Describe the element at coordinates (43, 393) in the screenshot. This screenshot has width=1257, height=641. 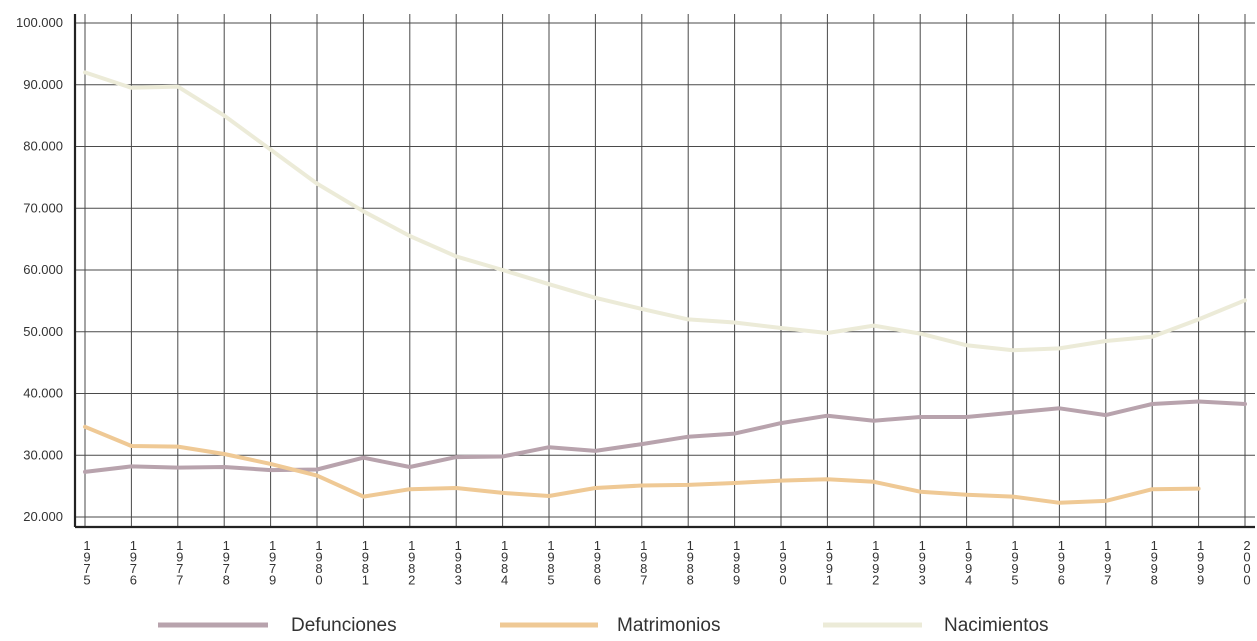
I see `y-tick-label: 40.000` at that location.